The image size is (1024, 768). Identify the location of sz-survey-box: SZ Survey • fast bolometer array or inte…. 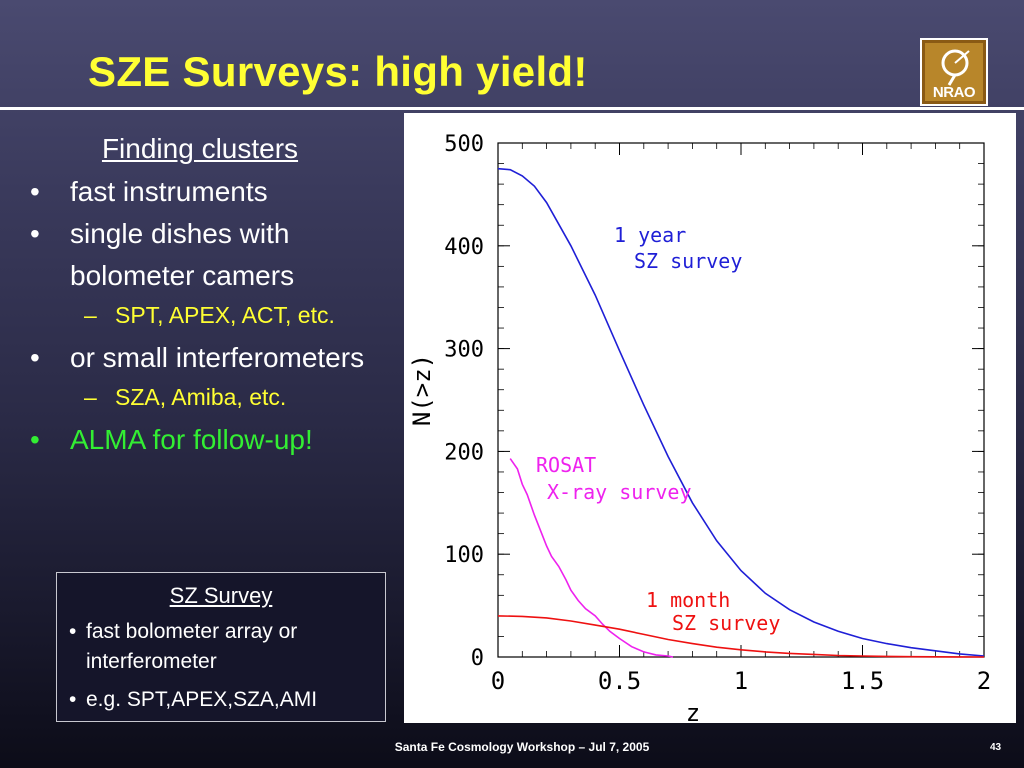
(221, 647).